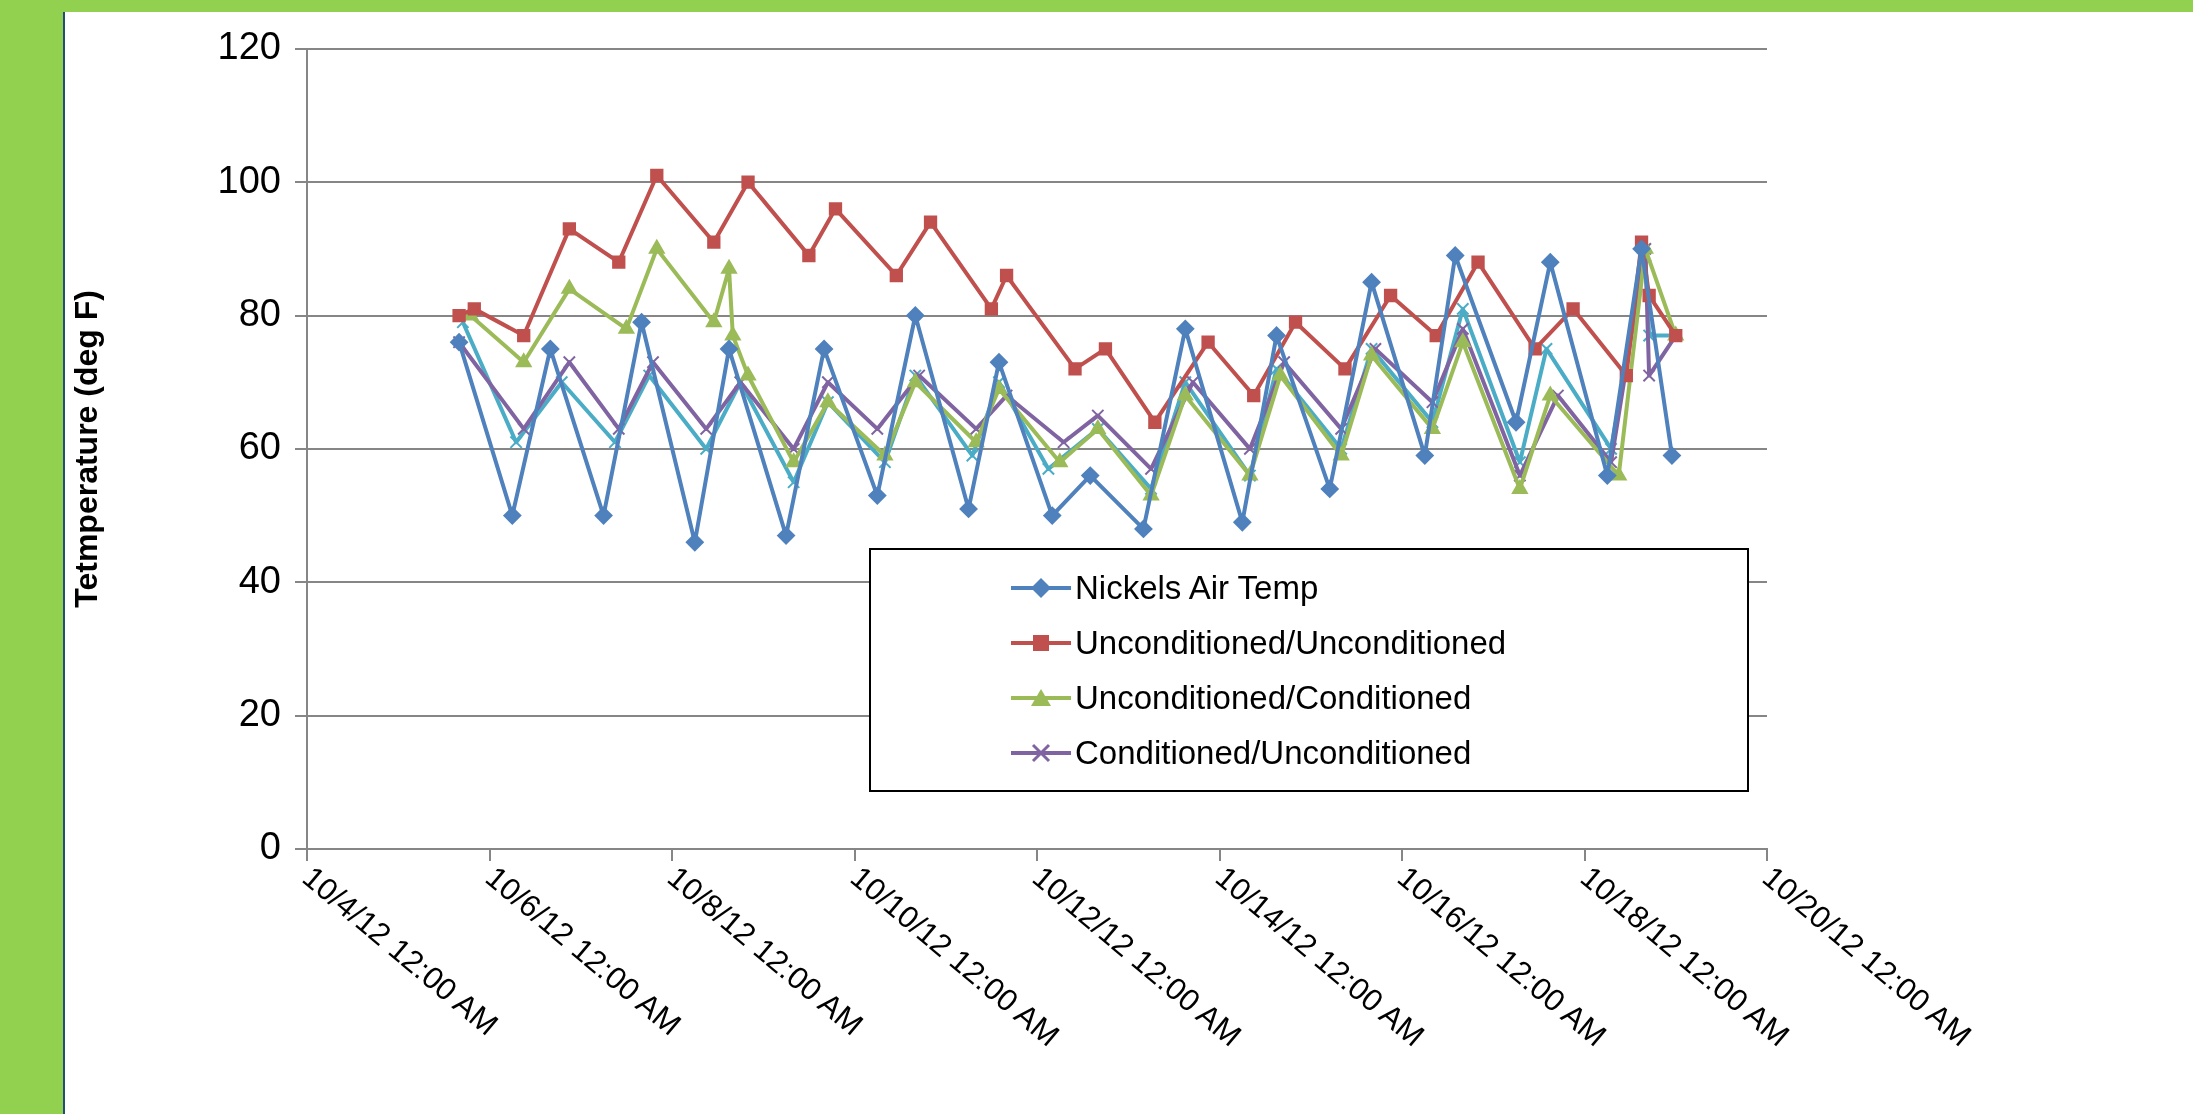 The image size is (2193, 1114). What do you see at coordinates (270, 846) in the screenshot?
I see `y-tick-label: 0` at bounding box center [270, 846].